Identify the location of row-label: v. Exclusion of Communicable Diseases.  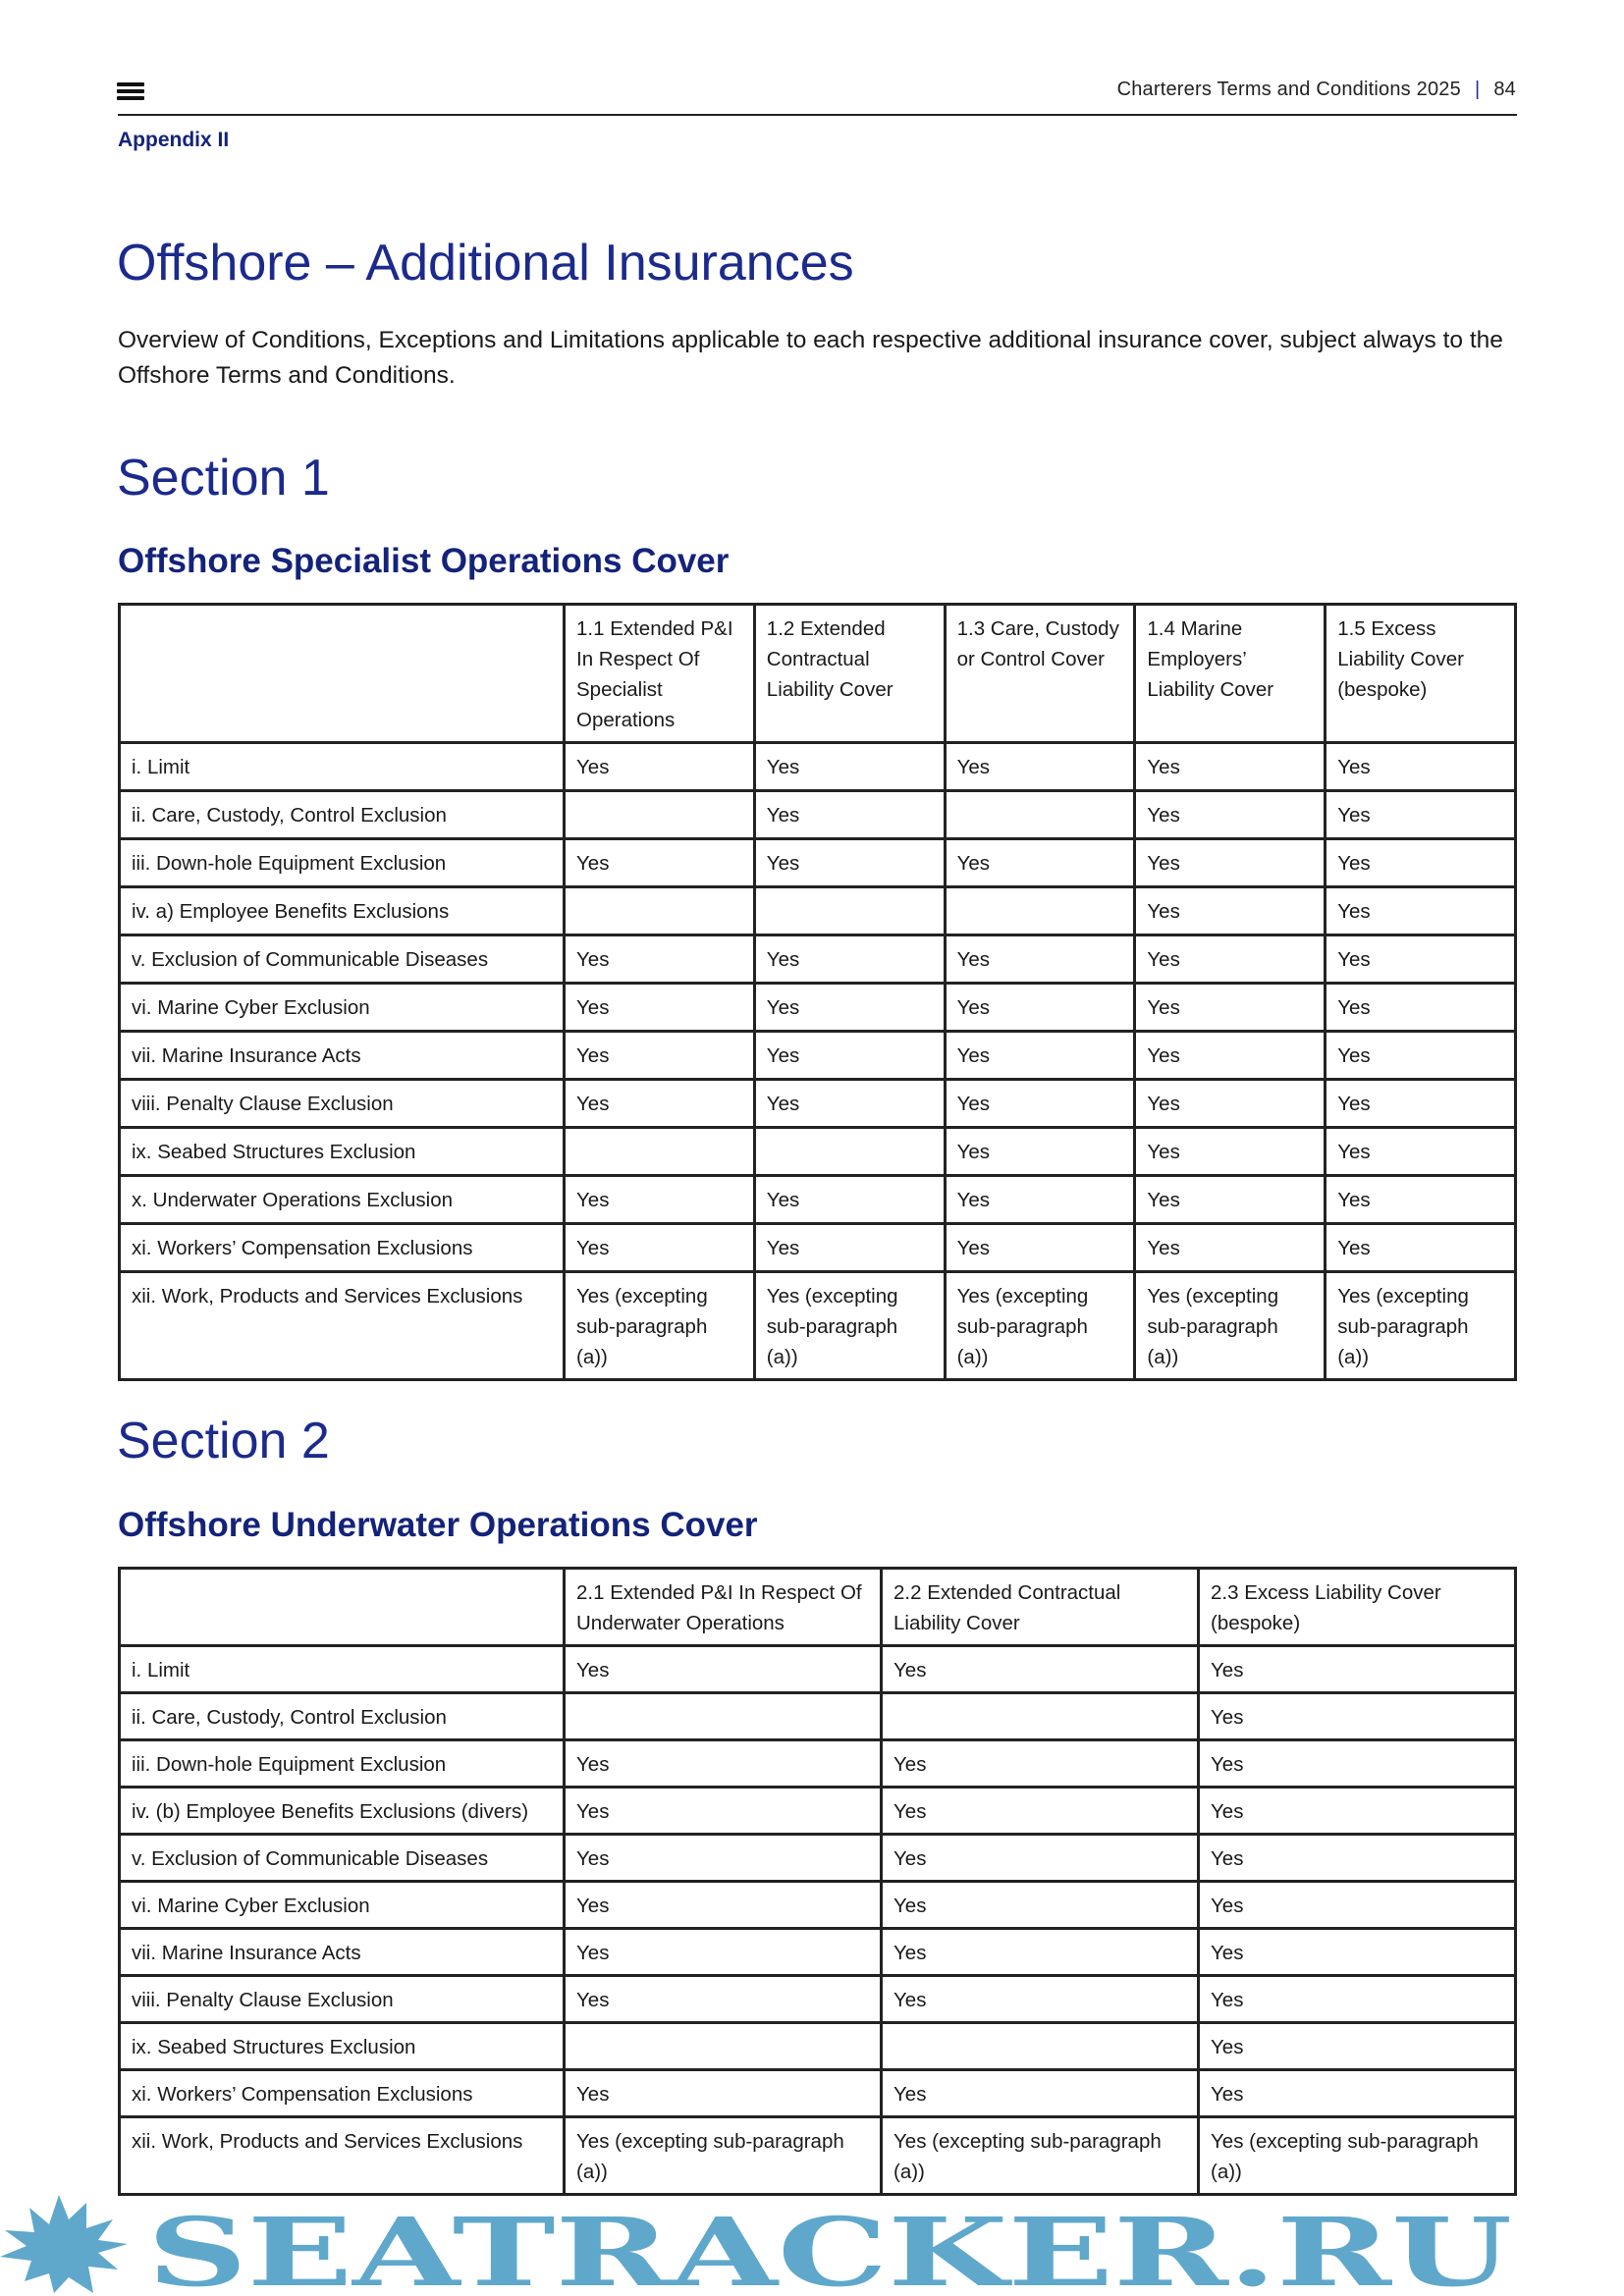
(342, 959).